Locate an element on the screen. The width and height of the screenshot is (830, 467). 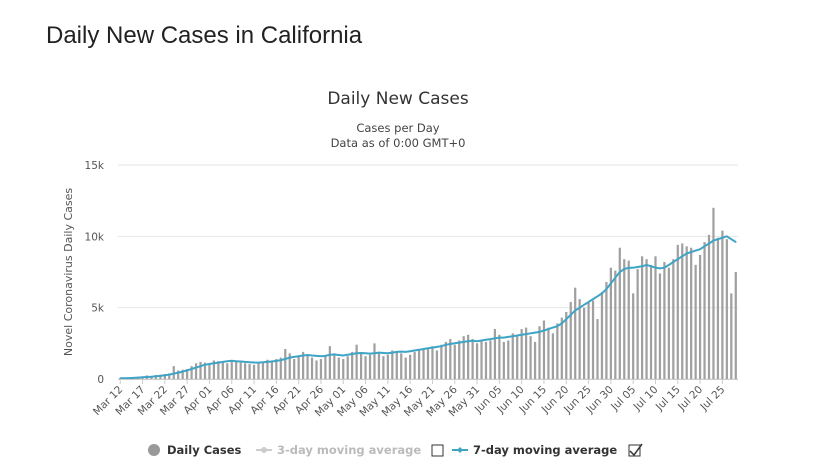
legend-item-daily-cases: Daily Cases is located at coordinates (195, 450).